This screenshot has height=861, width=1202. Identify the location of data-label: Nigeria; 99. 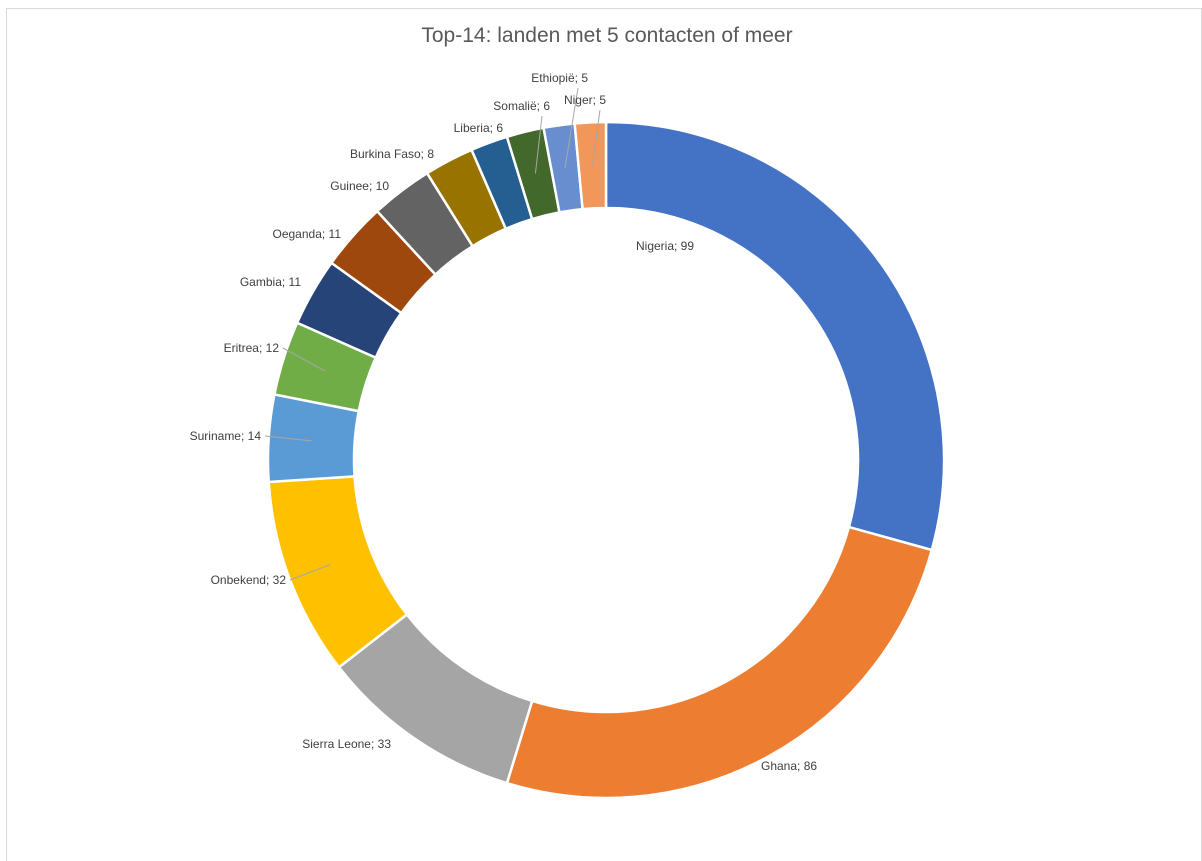
(665, 246).